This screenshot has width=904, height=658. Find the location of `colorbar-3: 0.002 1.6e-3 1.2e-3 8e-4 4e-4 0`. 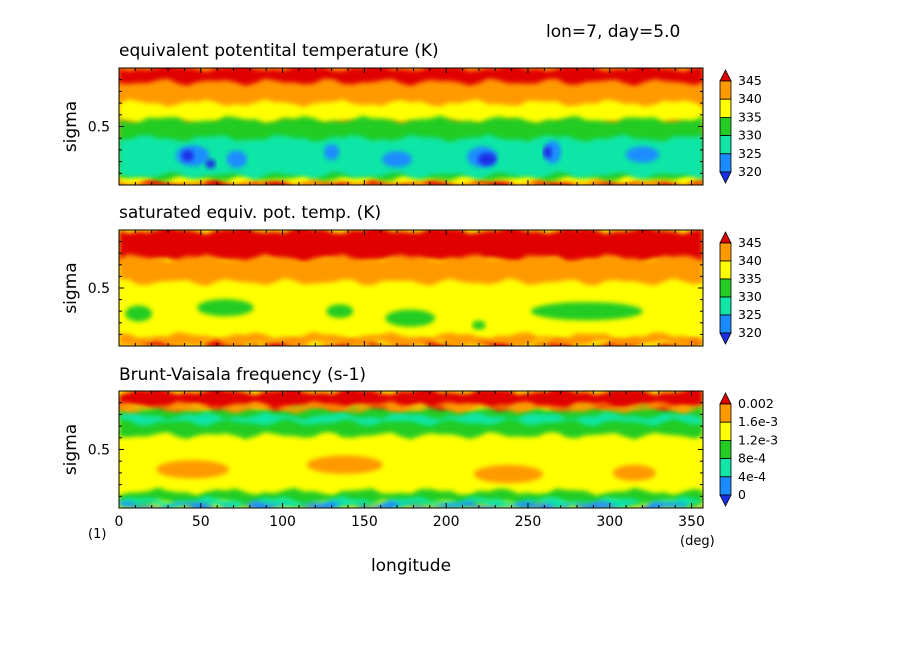

colorbar-3: 0.002 1.6e-3 1.2e-3 8e-4 4e-4 0 is located at coordinates (748, 449).